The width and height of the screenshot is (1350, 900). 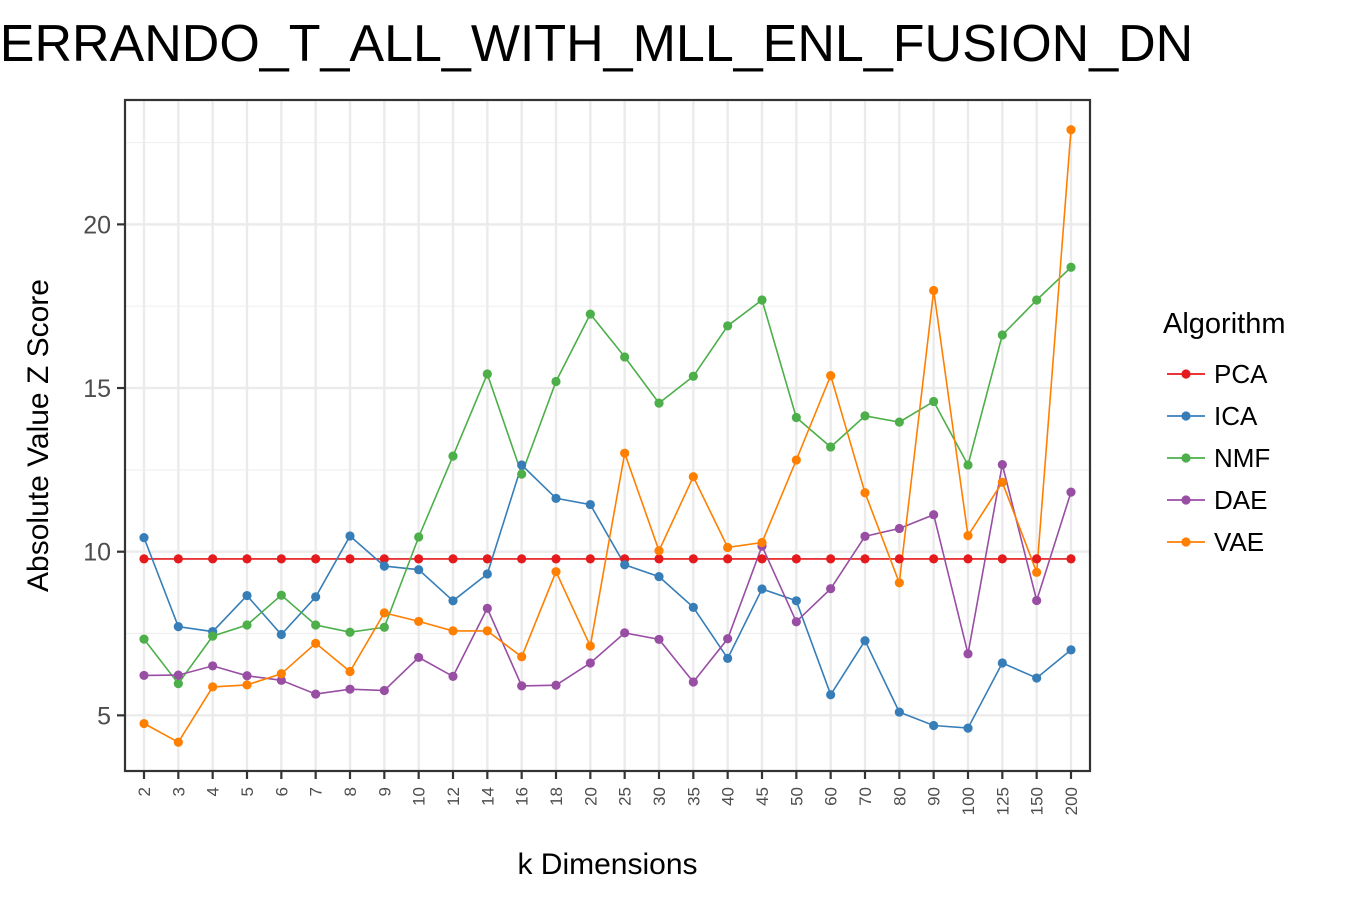 What do you see at coordinates (968, 801) in the screenshot?
I see `x-tick-label: 100` at bounding box center [968, 801].